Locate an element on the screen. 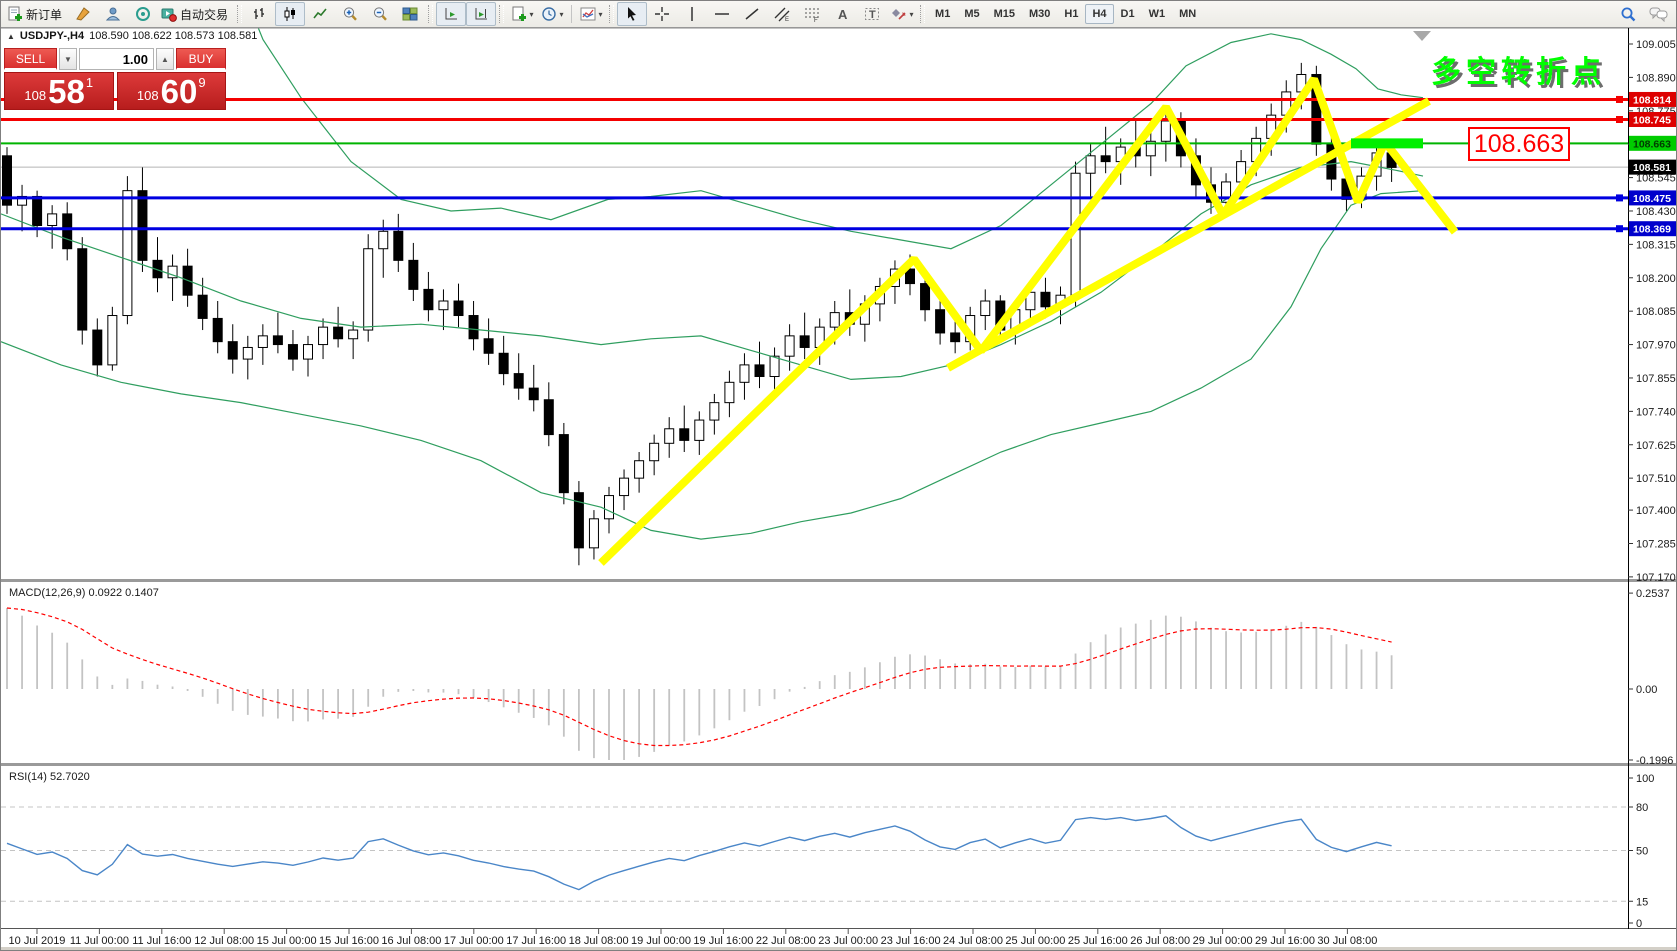 The width and height of the screenshot is (1677, 951). svg-text: 107.400 is located at coordinates (1656, 511).